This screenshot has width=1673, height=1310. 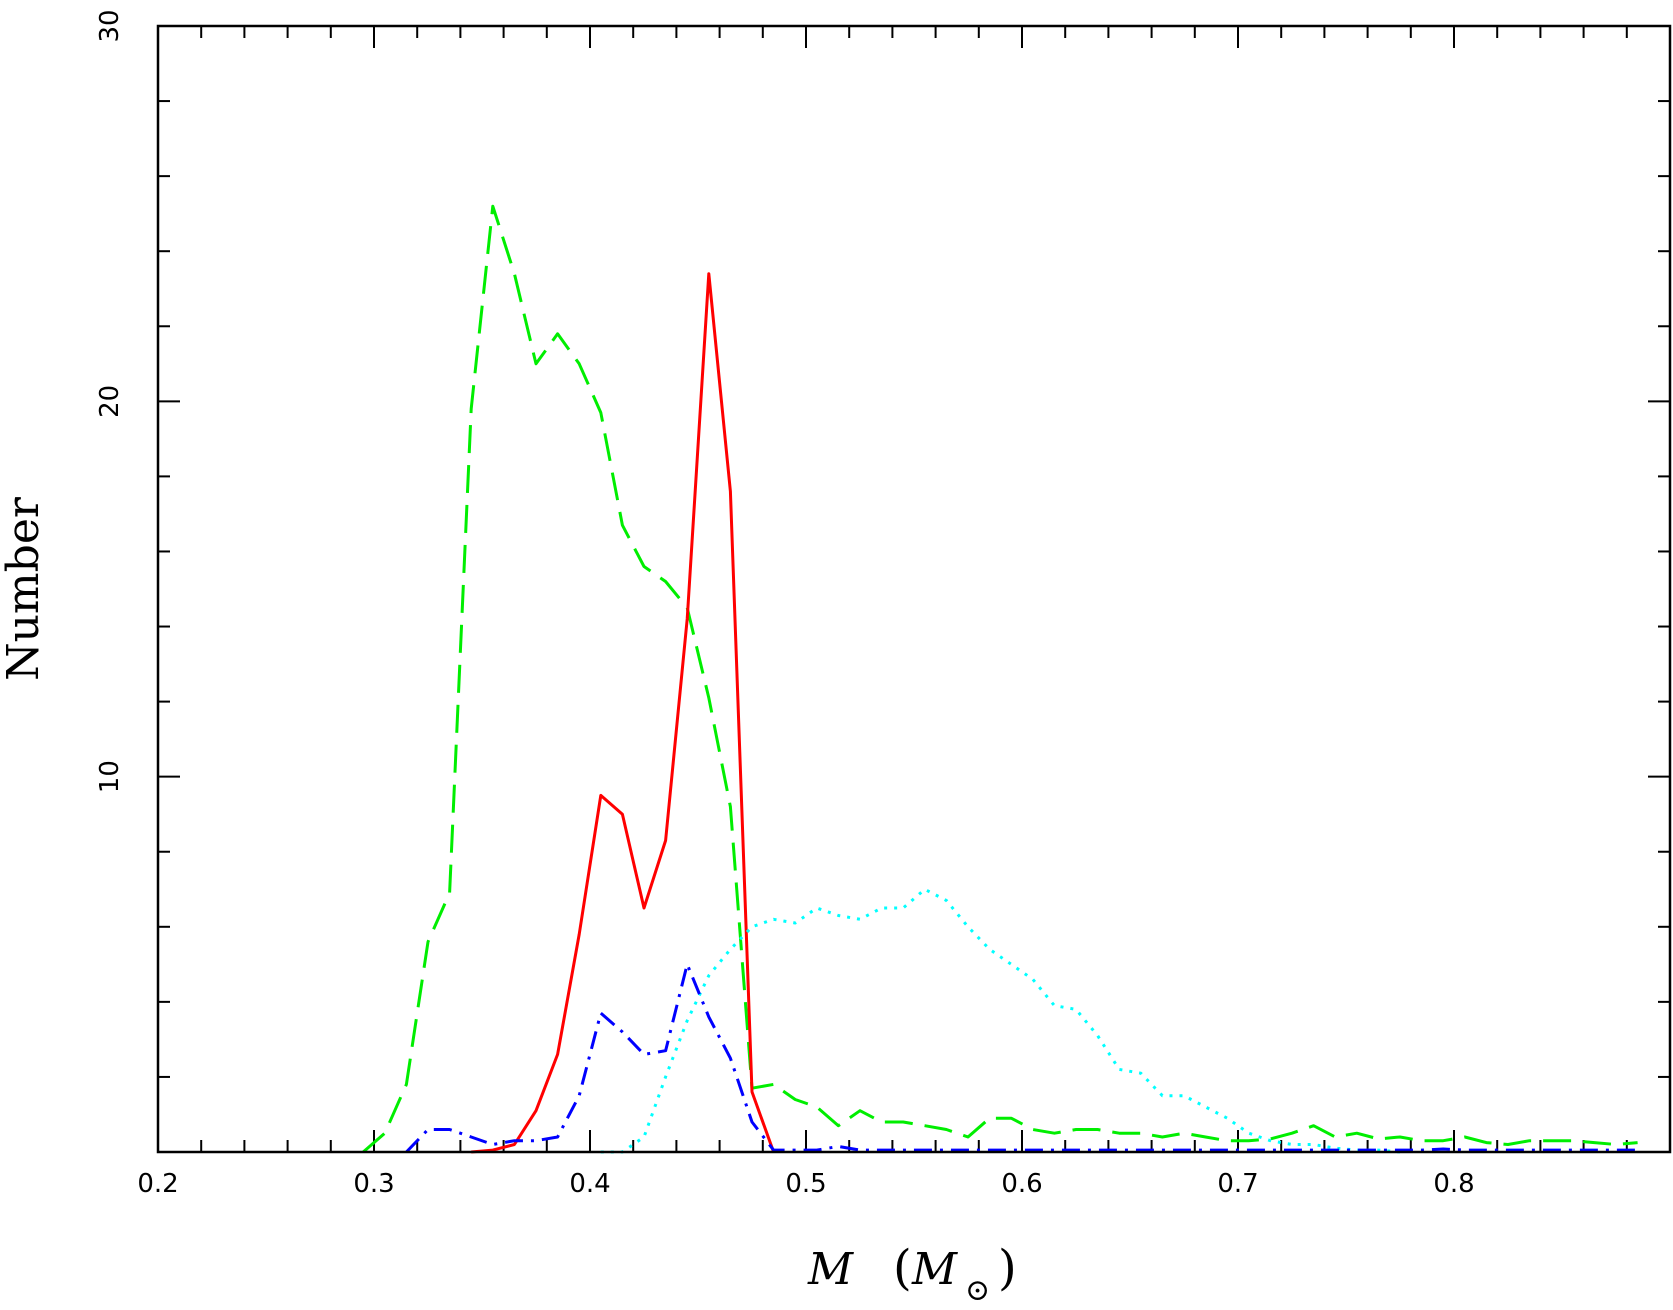 I want to click on x-tick-label: 0.4, so click(x=589, y=1184).